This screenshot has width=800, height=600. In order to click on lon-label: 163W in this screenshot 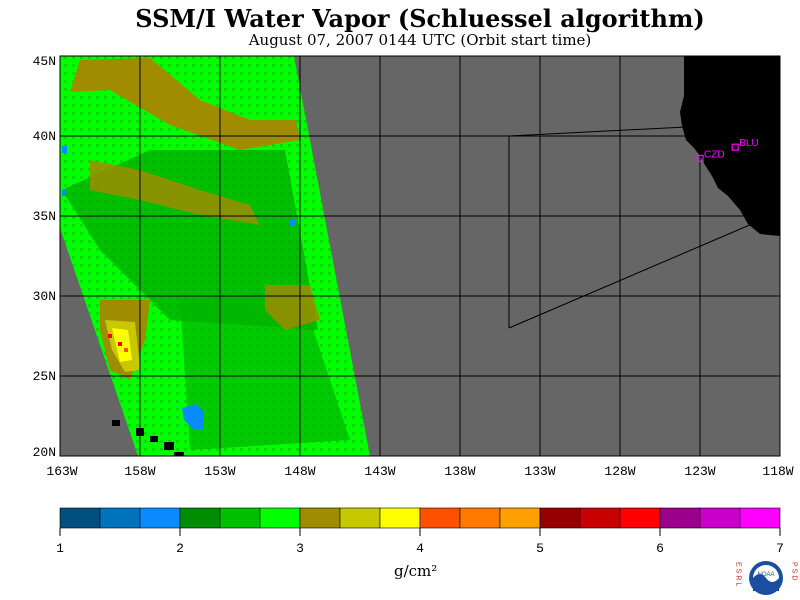, I will do `click(61, 471)`.